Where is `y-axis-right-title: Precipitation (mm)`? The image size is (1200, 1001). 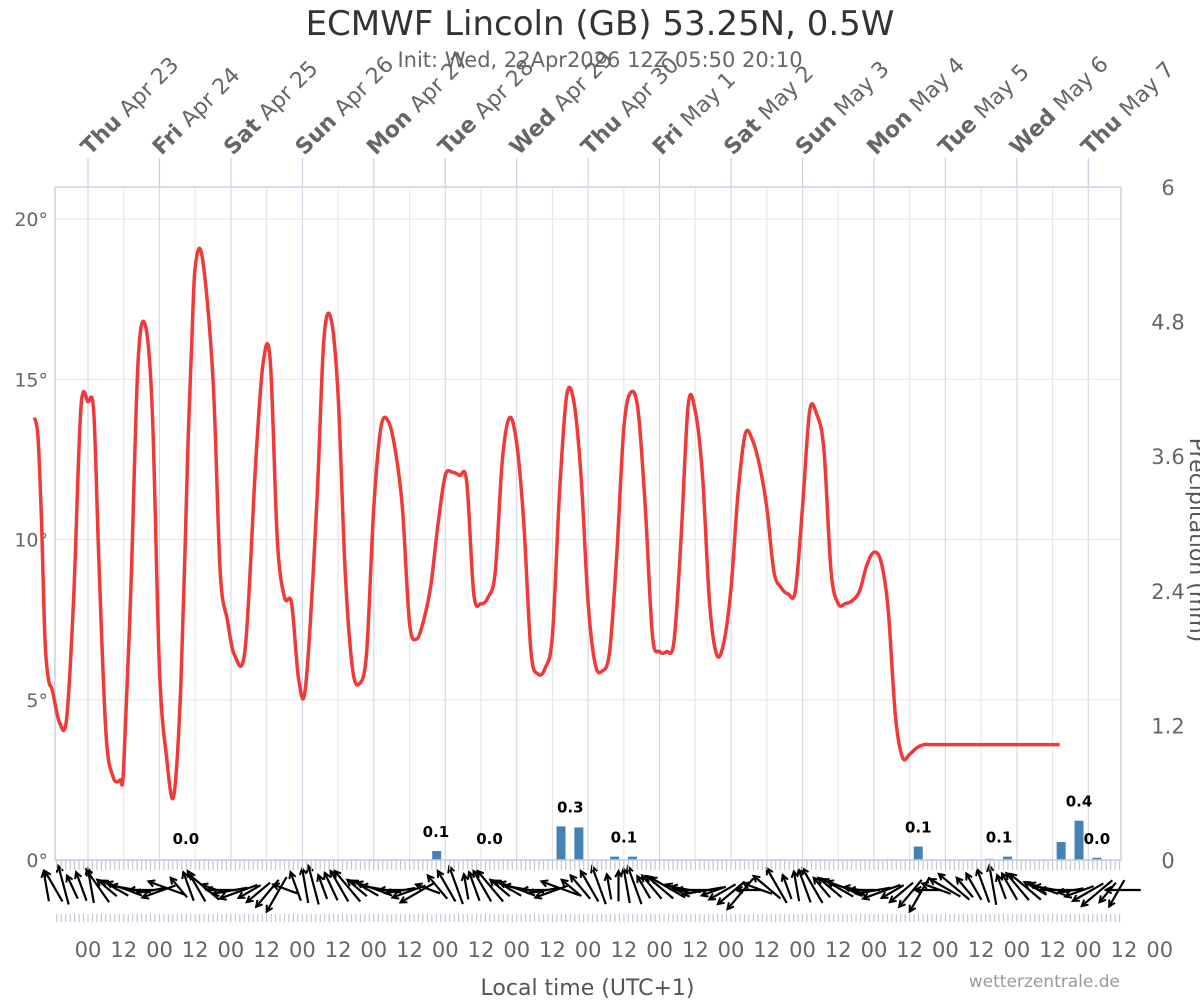 y-axis-right-title: Precipitation (mm) is located at coordinates (1192, 540).